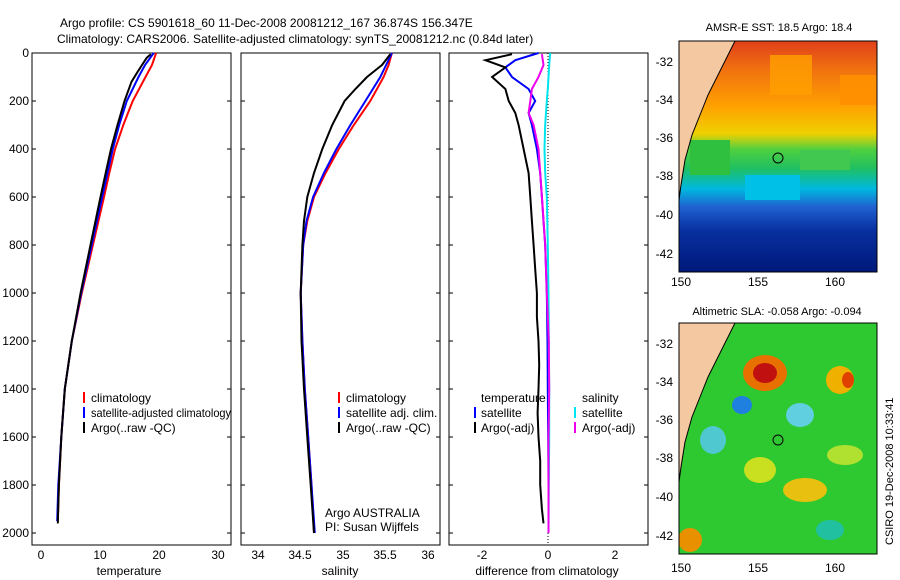 The width and height of the screenshot is (900, 580). I want to click on lon-tick: 160, so click(835, 568).